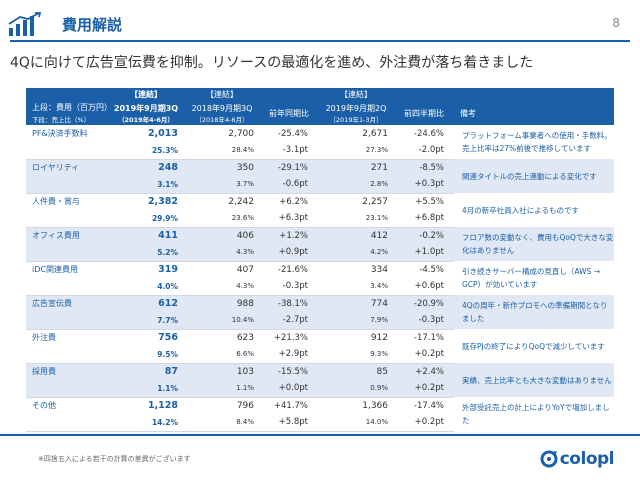 The height and width of the screenshot is (480, 640). What do you see at coordinates (428, 133) in the screenshot?
I see `value-qoq: -24.6%` at bounding box center [428, 133].